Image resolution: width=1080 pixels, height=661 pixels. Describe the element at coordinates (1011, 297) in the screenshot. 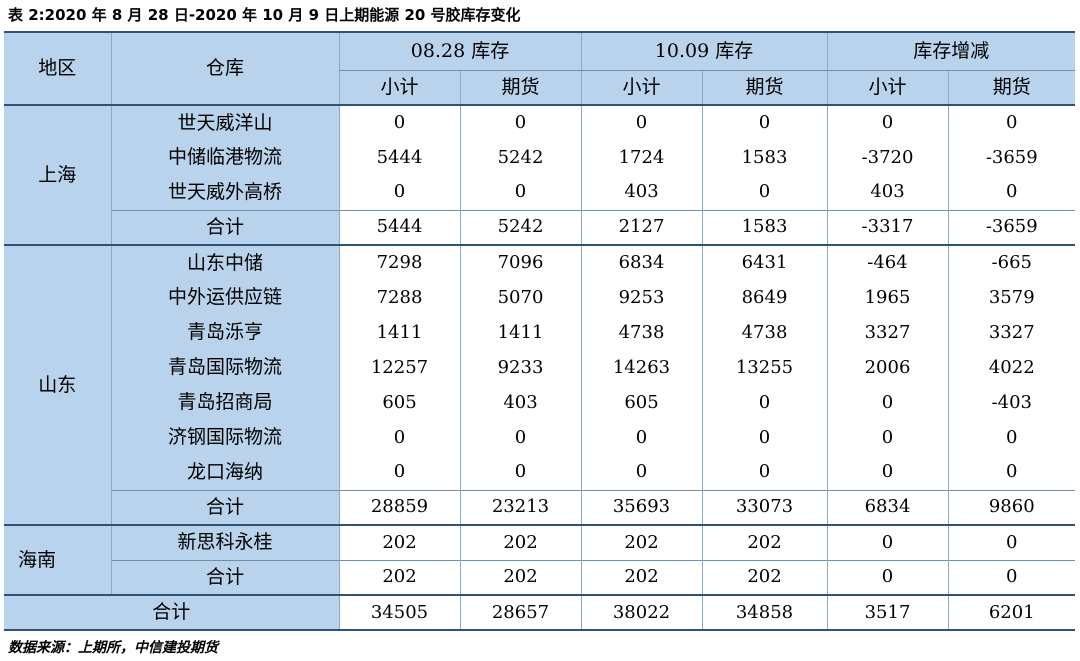

I see `value-cell: 3579` at that location.